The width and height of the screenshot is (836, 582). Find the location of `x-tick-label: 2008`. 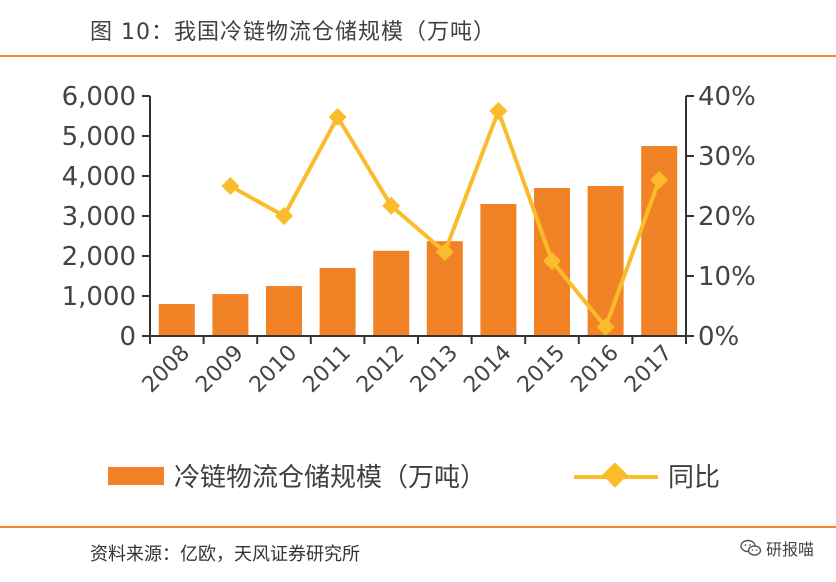

x-tick-label: 2008 is located at coordinates (166, 369).